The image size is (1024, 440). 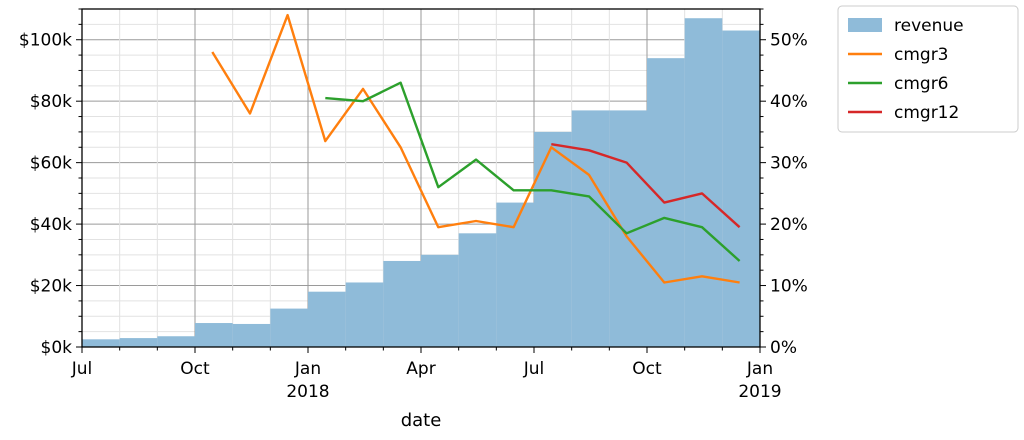 I want to click on y-right-tick-label: 40%, so click(x=789, y=102).